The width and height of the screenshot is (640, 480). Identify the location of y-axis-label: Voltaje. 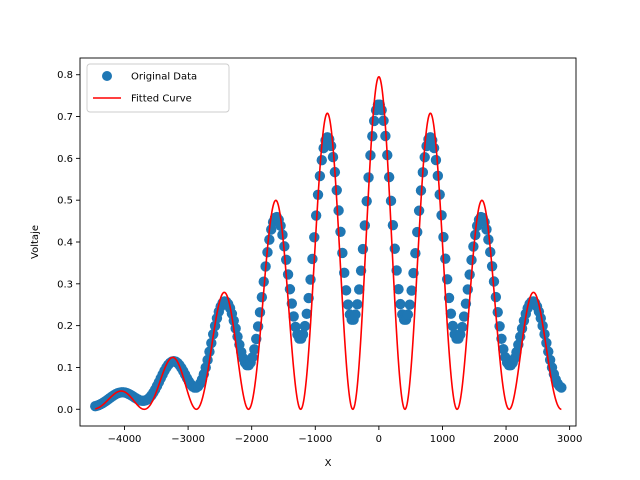
(35, 242).